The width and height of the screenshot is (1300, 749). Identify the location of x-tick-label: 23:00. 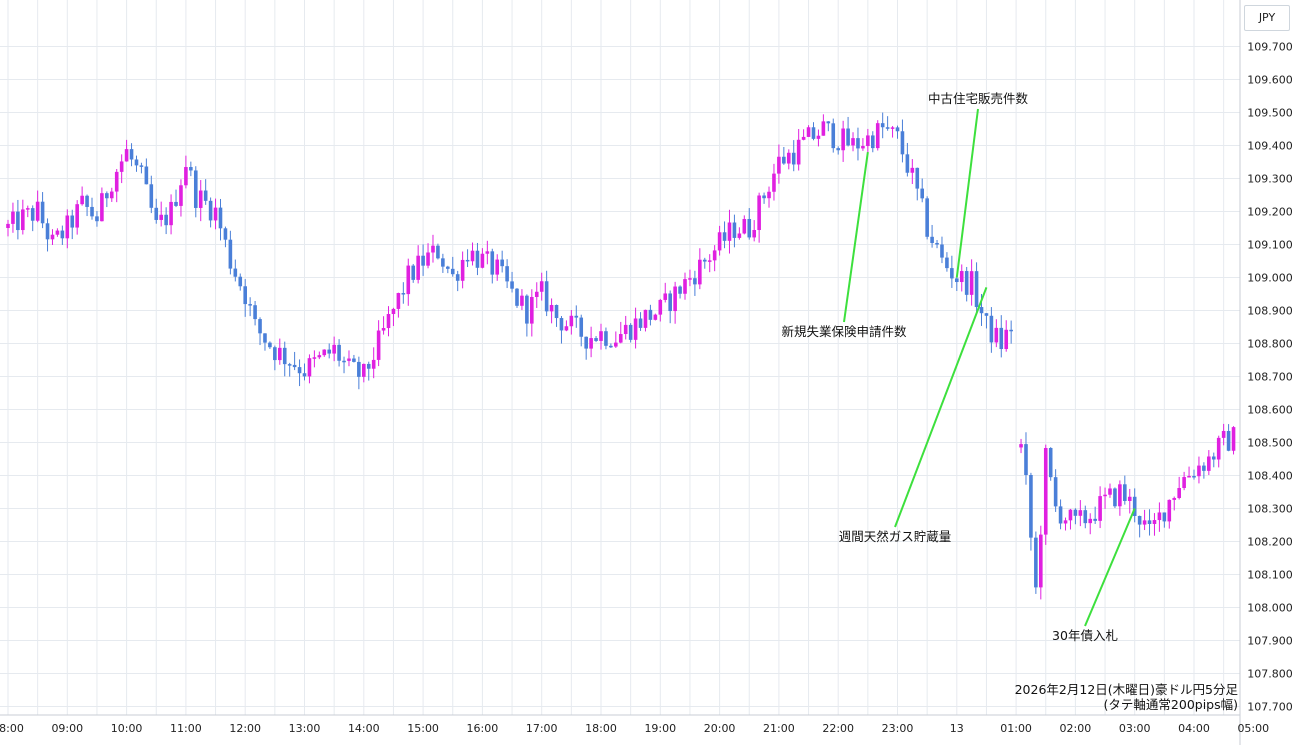
(898, 728).